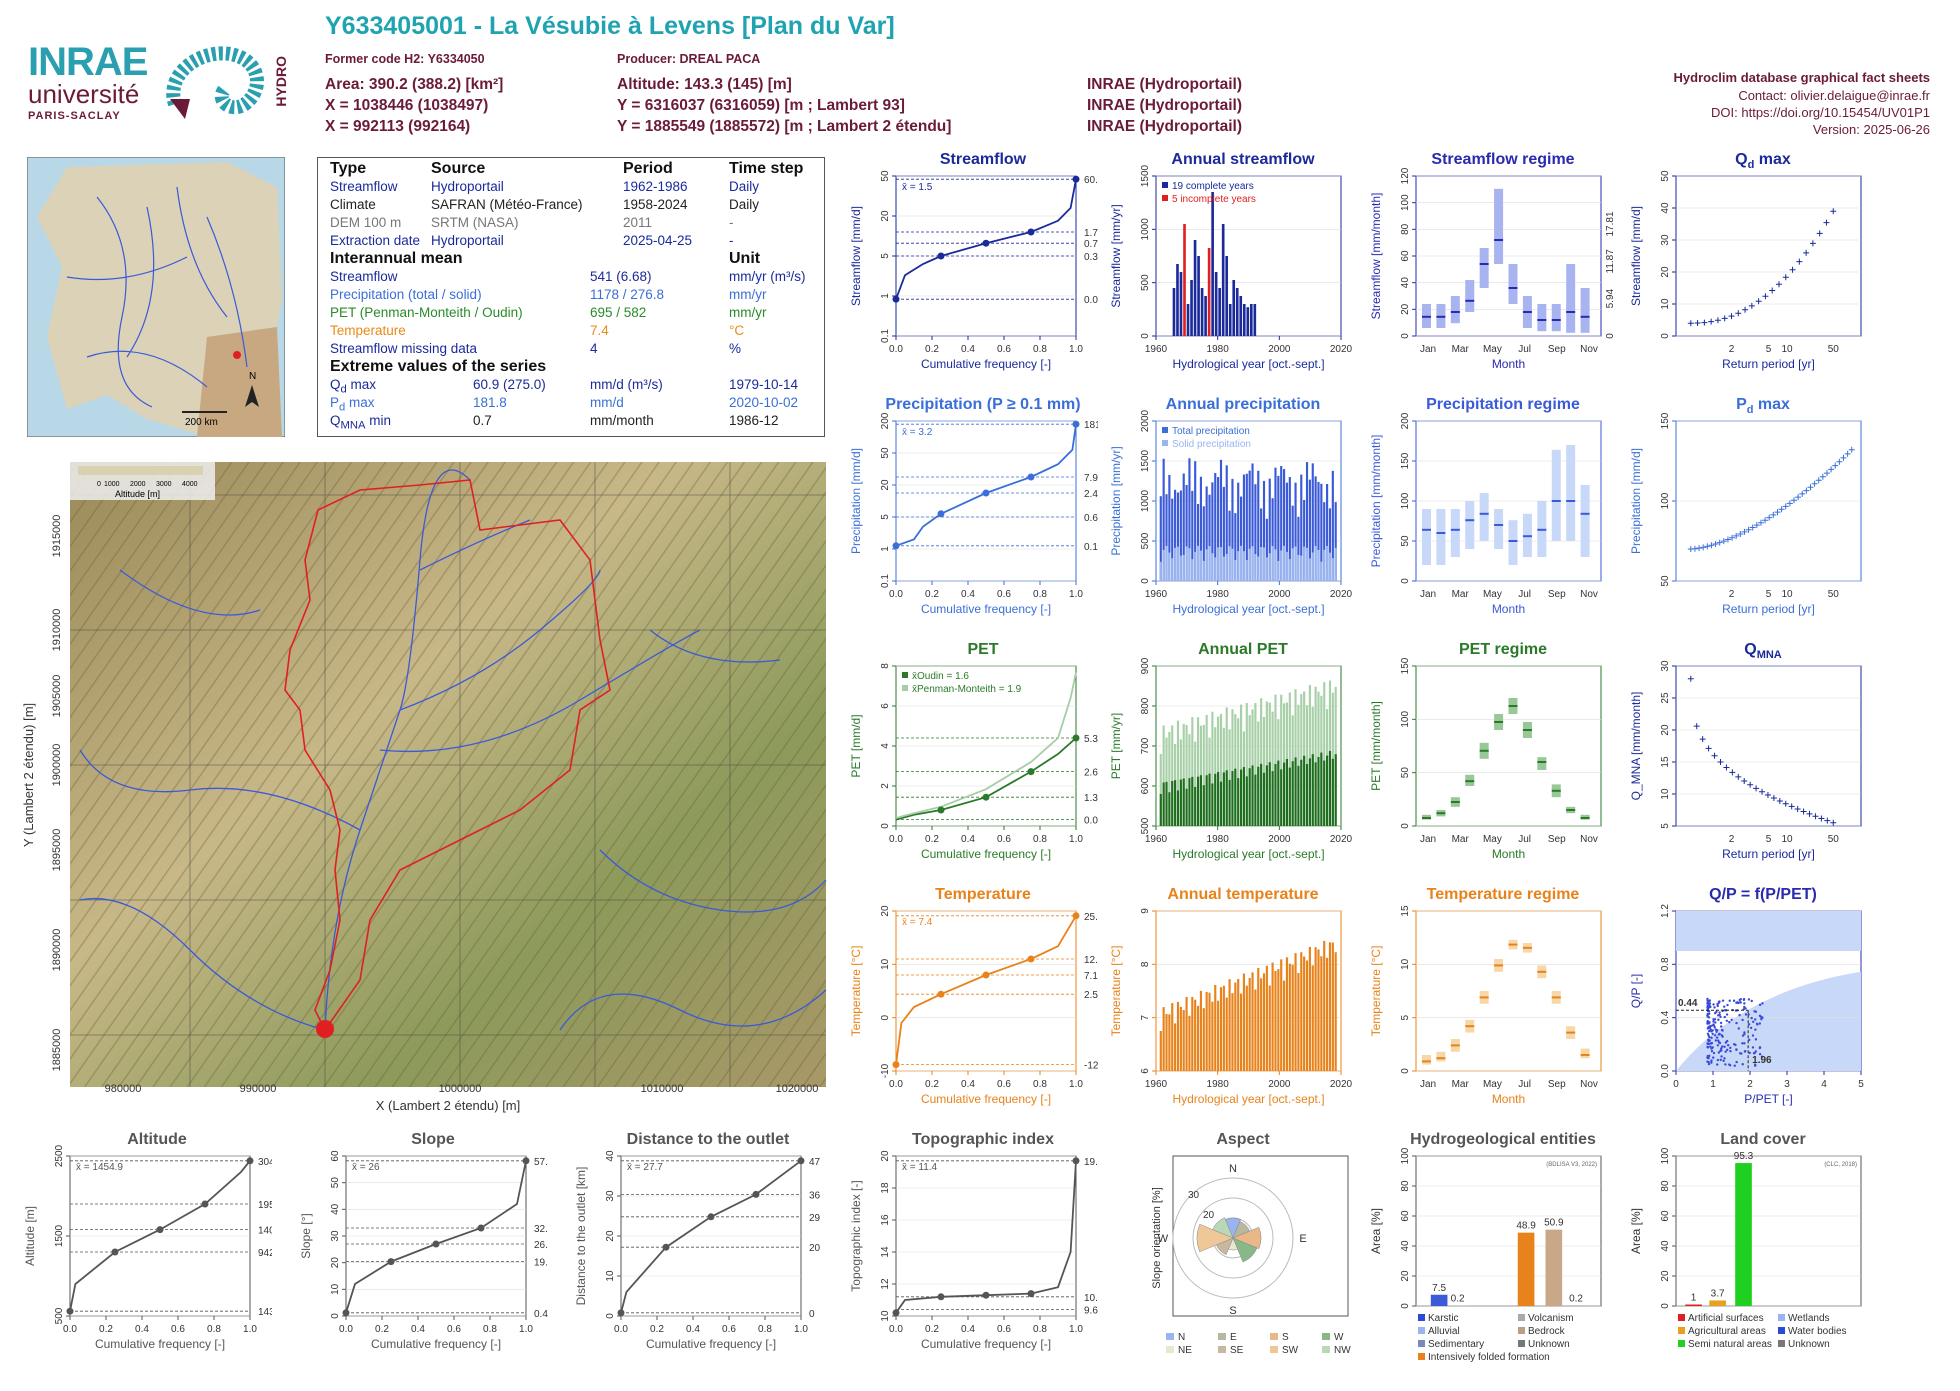  What do you see at coordinates (917, 187) in the screenshot?
I see `mean-label: x̄ = 1.5` at bounding box center [917, 187].